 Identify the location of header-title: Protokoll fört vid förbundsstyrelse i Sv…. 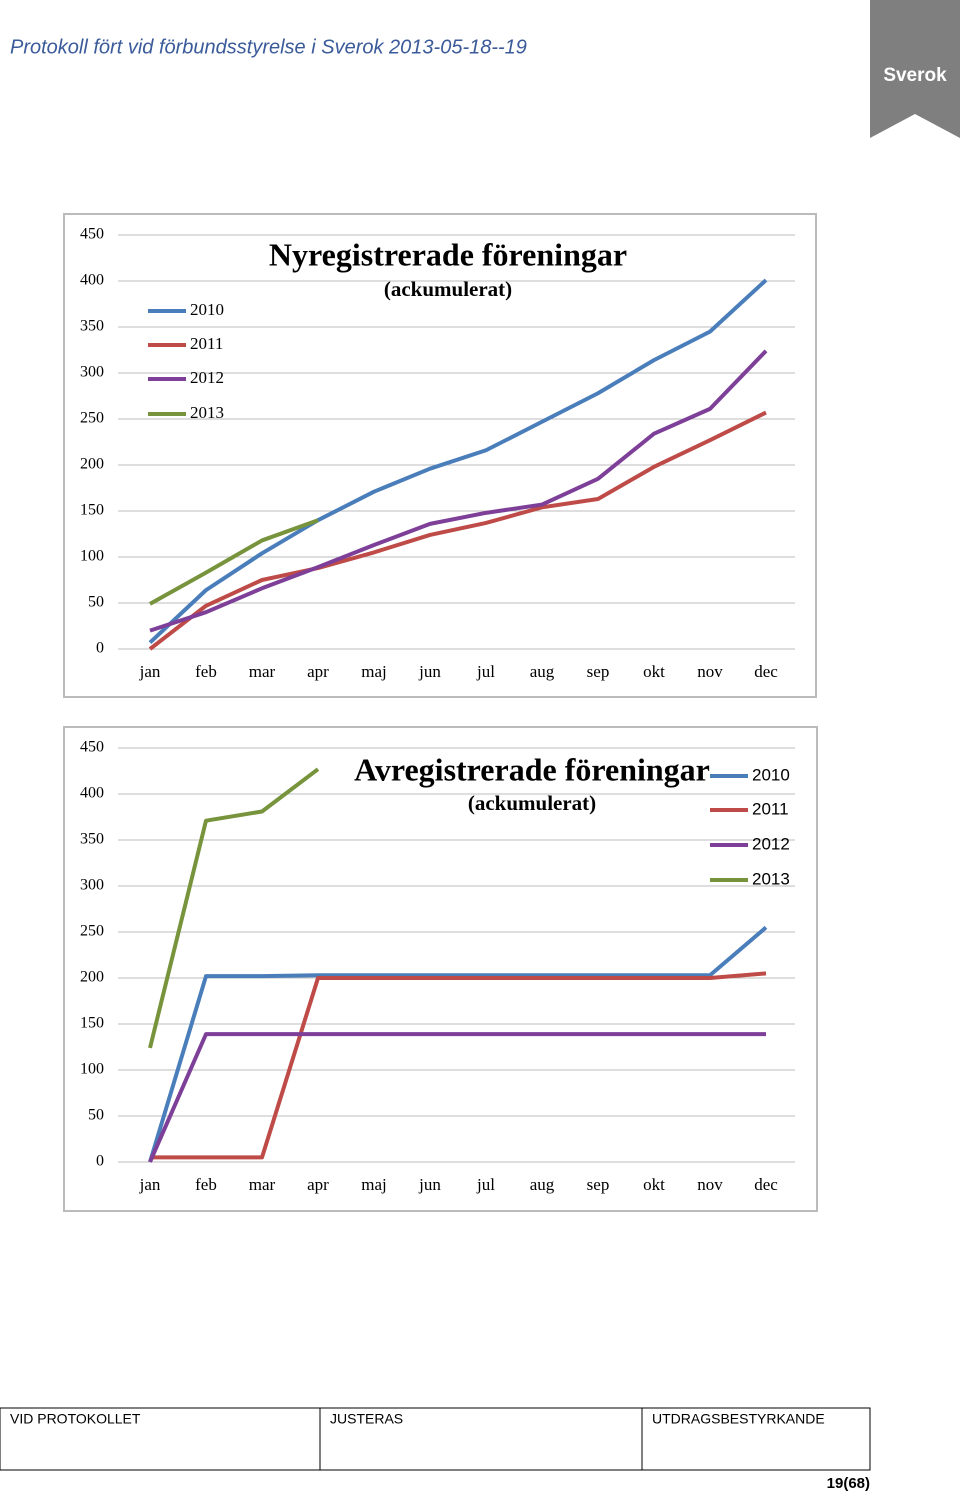
(268, 47).